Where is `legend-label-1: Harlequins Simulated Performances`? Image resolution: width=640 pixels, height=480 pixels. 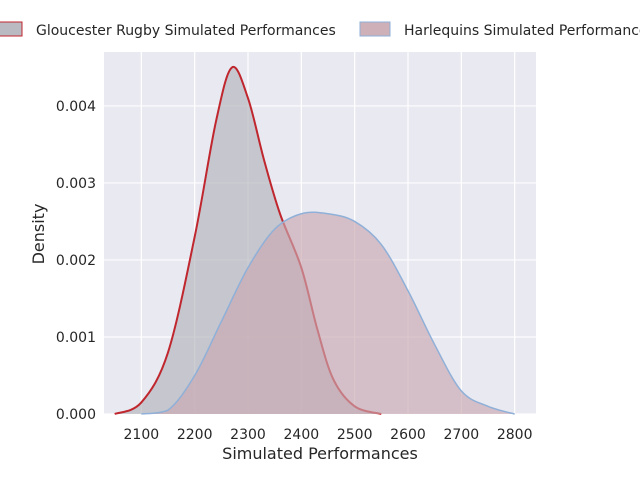
legend-label-1: Harlequins Simulated Performances is located at coordinates (522, 31).